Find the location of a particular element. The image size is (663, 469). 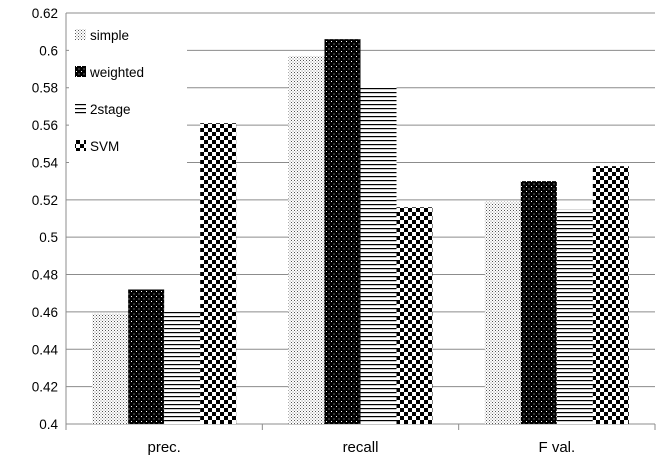

x-category-label: prec. is located at coordinates (163, 447).